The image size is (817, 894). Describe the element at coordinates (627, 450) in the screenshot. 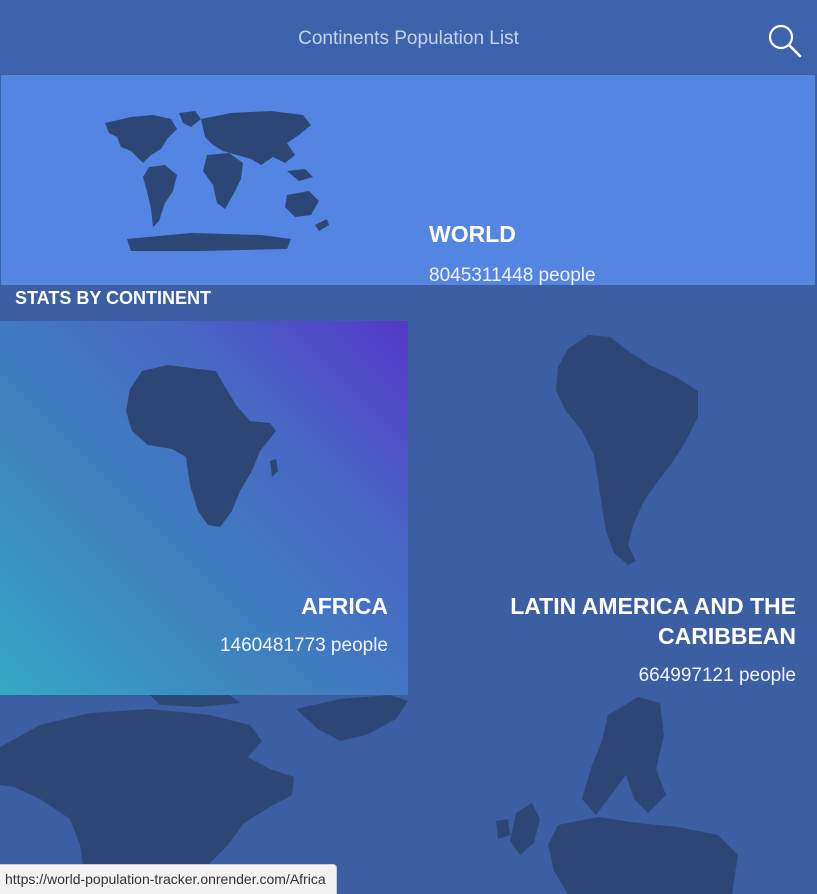

I see `latin-america-map-image` at that location.